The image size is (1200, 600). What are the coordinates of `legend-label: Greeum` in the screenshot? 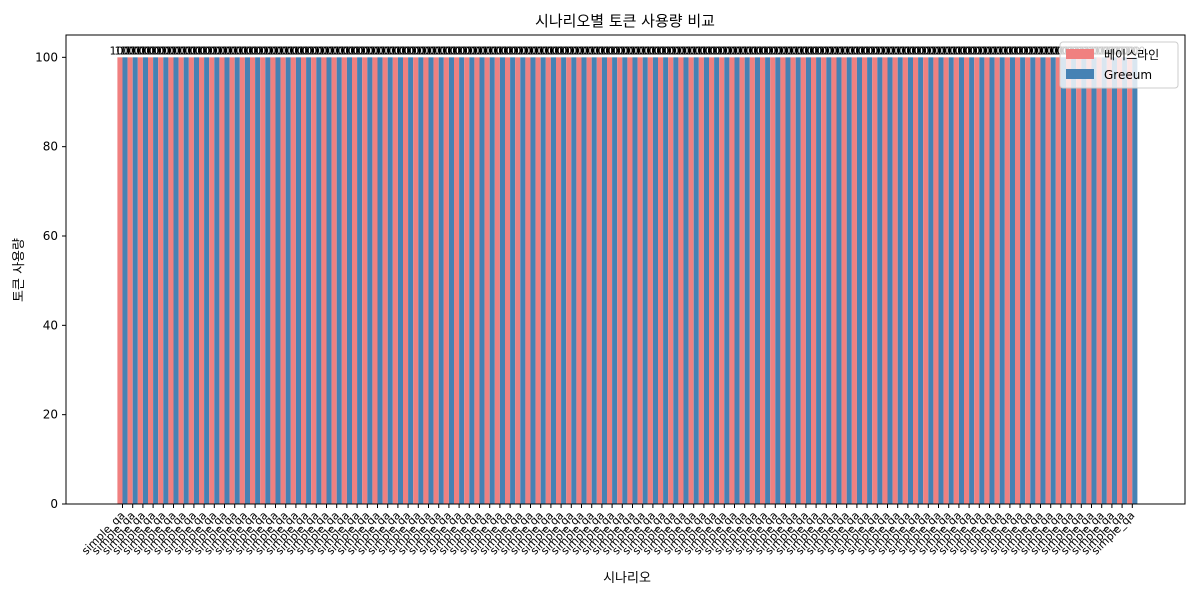 It's located at (1128, 75).